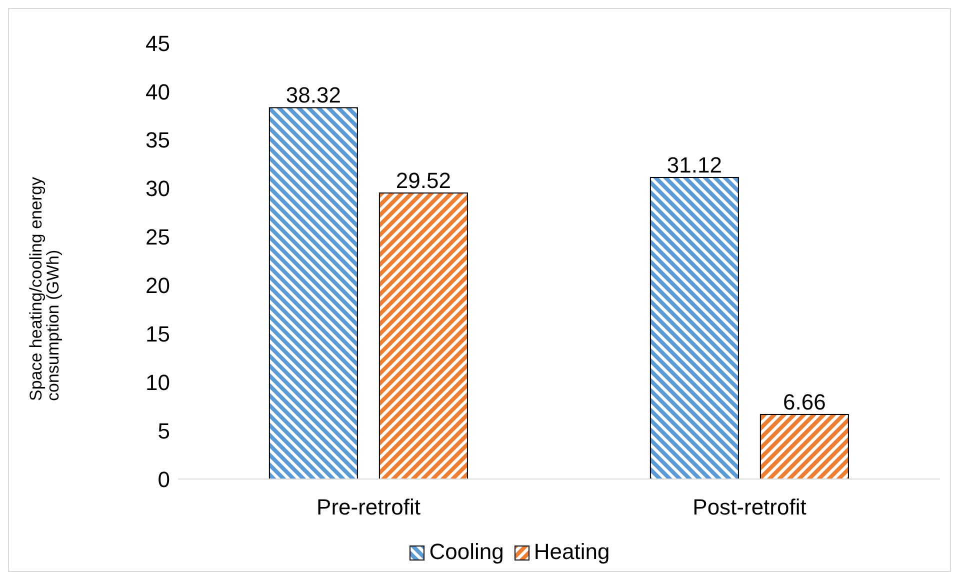 The height and width of the screenshot is (580, 959). What do you see at coordinates (368, 507) in the screenshot?
I see `x-tick-label: Pre-retrofit` at bounding box center [368, 507].